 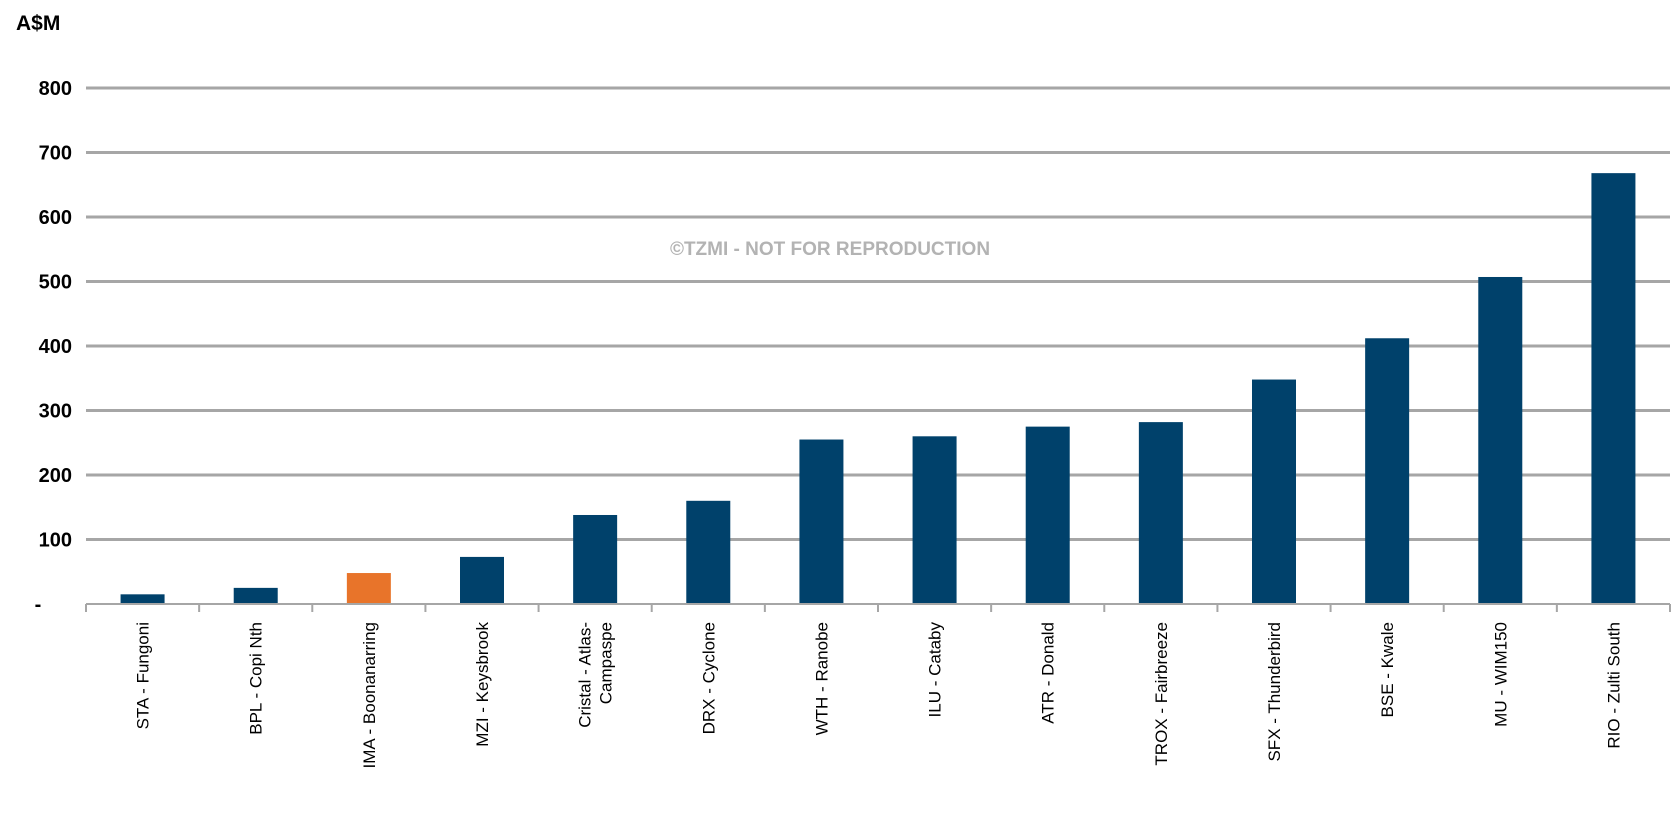 I want to click on x-tick-label: Cristal - Atlas- Campaspe, so click(x=596, y=675).